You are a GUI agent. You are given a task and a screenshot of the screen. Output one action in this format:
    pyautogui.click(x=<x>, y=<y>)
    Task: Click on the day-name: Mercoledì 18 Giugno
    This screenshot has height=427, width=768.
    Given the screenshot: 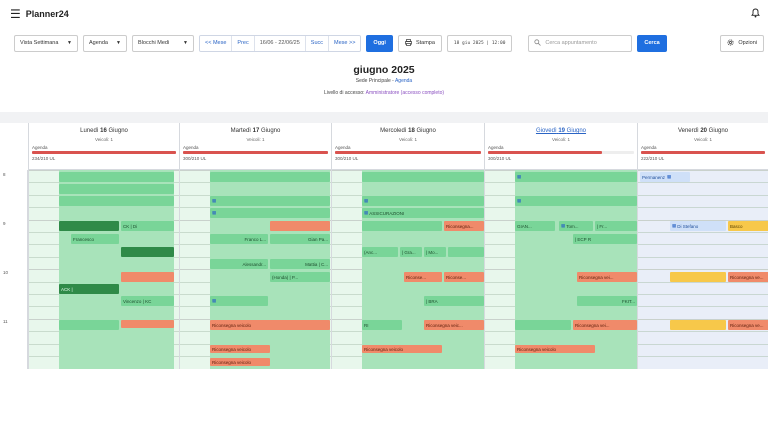 What is the action you would take?
    pyautogui.click(x=408, y=131)
    